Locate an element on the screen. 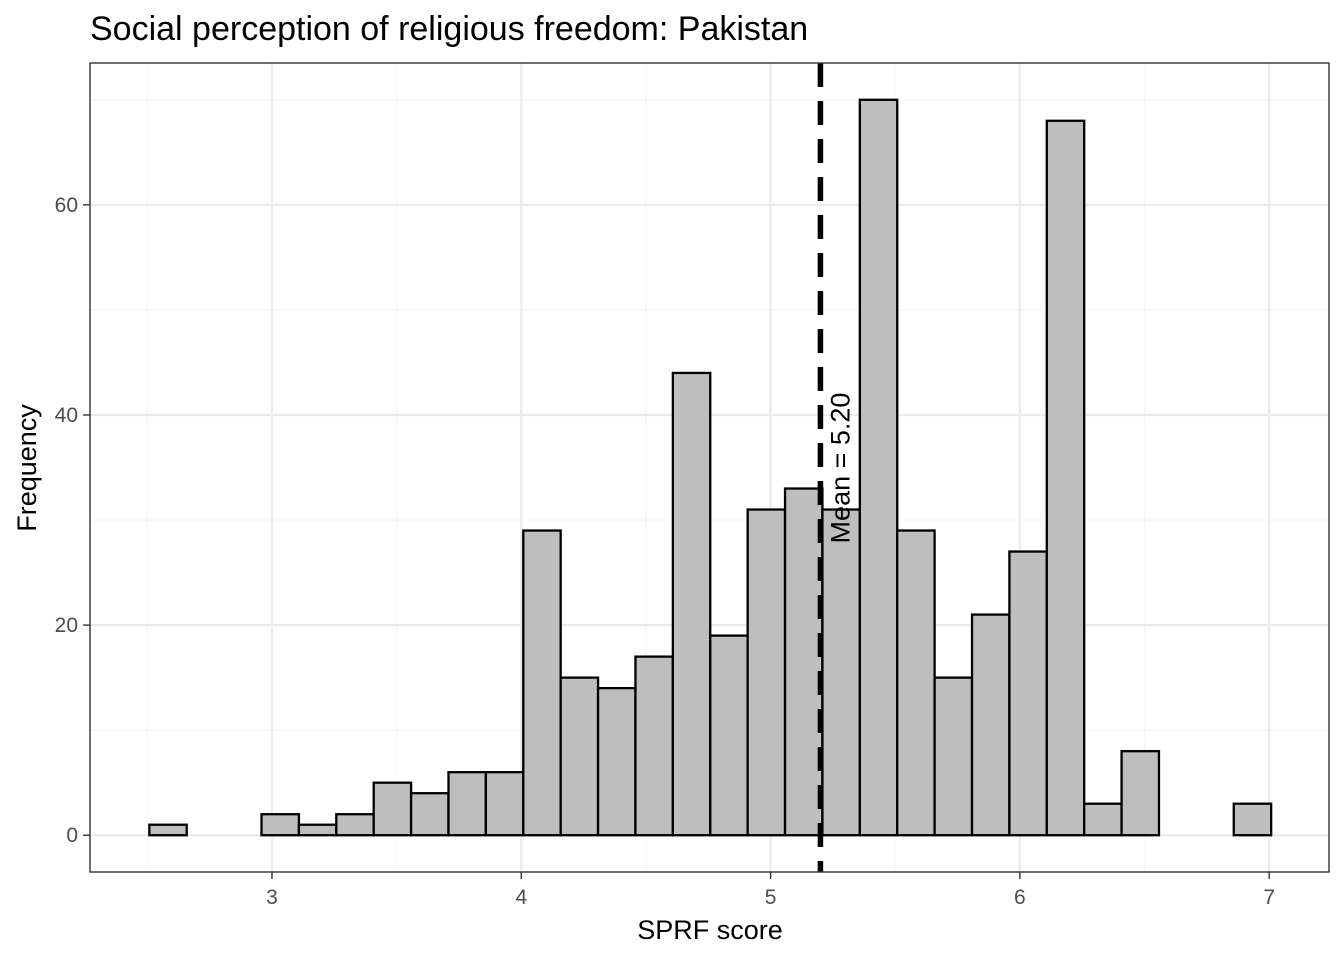 The height and width of the screenshot is (960, 1344). y-axis-title: Frequency is located at coordinates (27, 468).